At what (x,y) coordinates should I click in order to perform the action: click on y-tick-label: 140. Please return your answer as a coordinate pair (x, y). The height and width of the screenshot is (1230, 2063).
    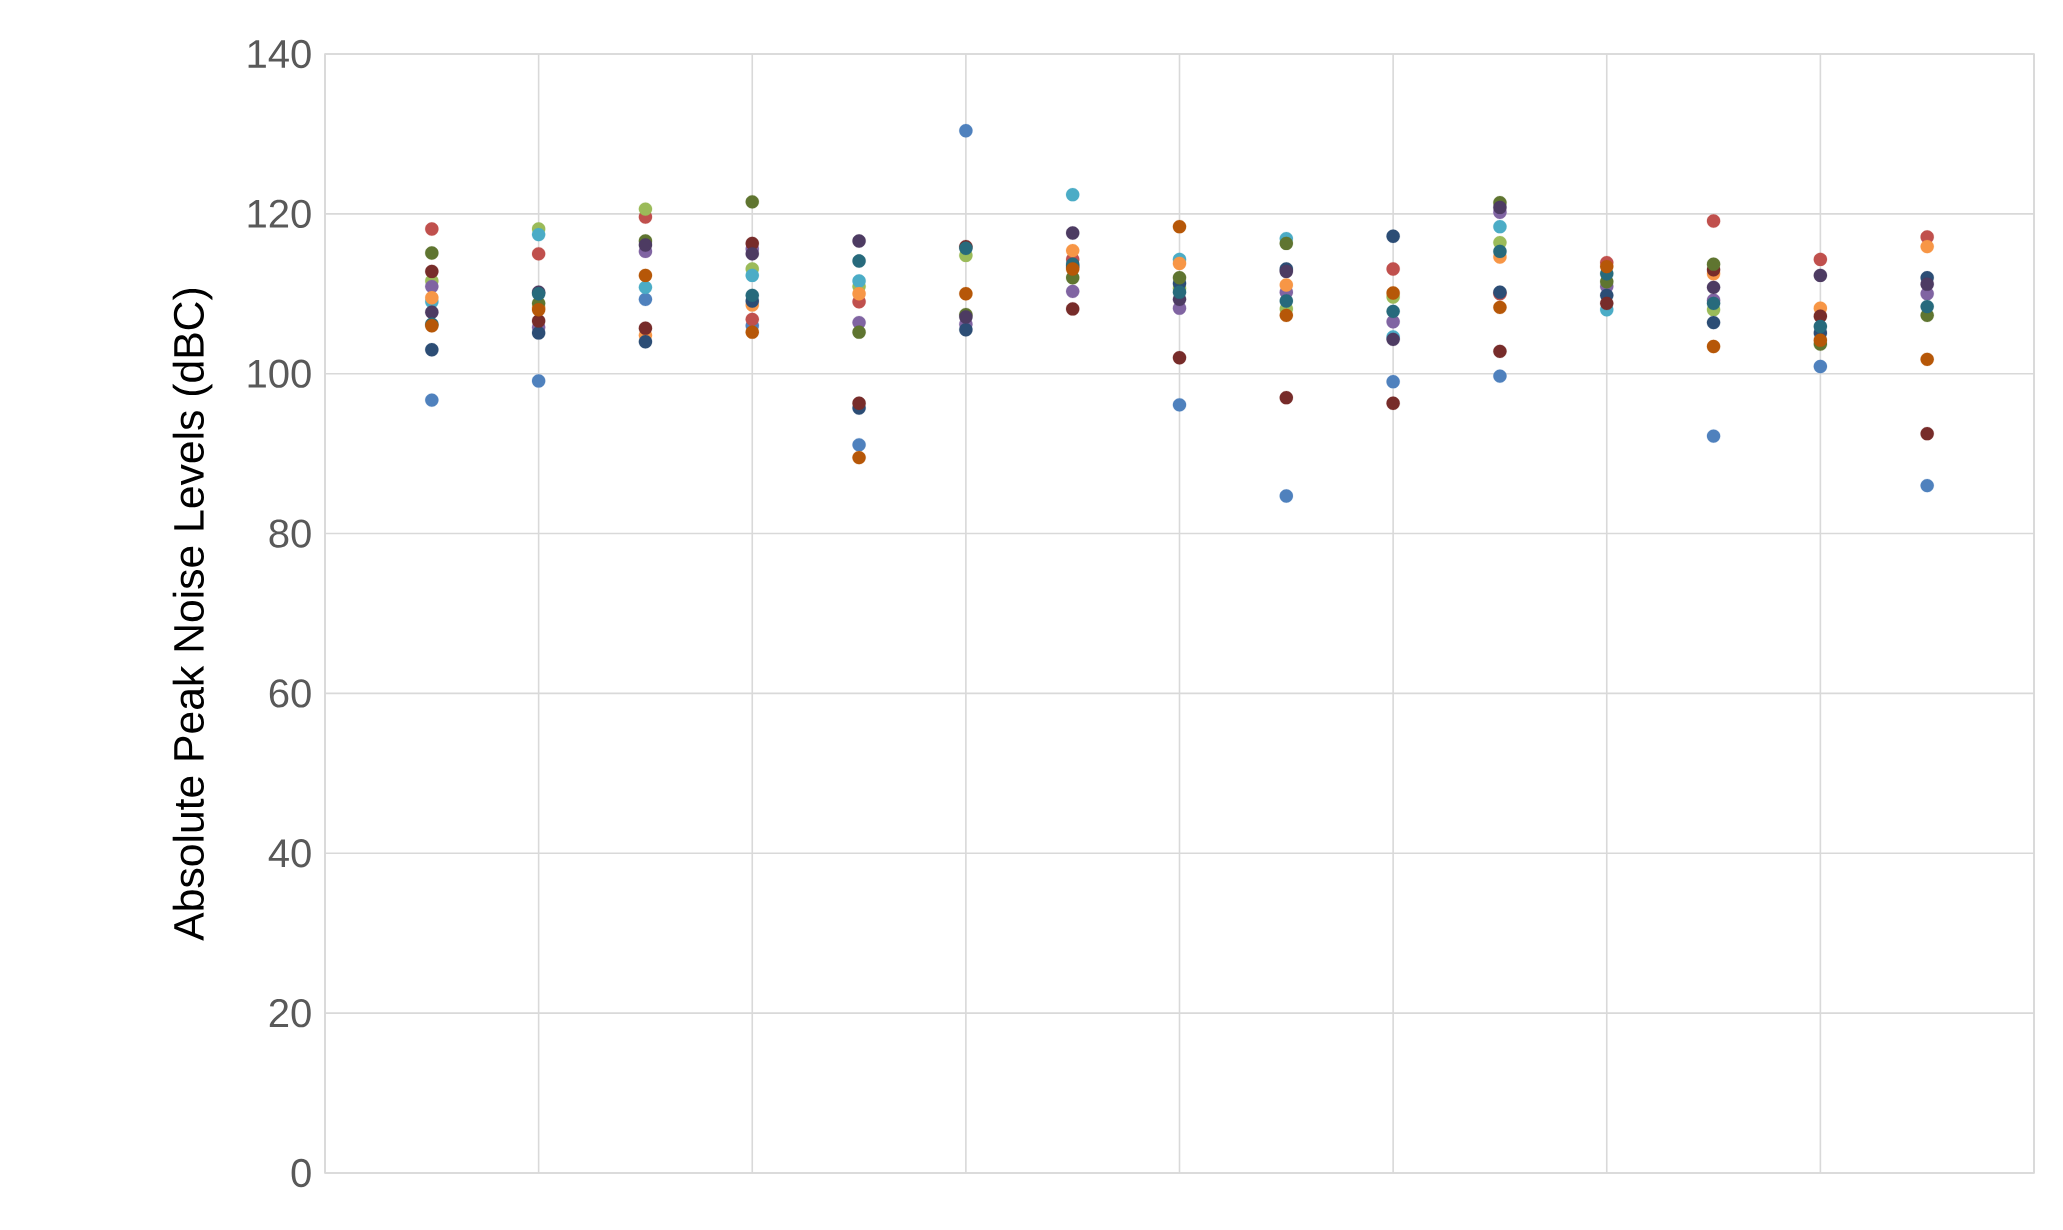
    Looking at the image, I should click on (279, 54).